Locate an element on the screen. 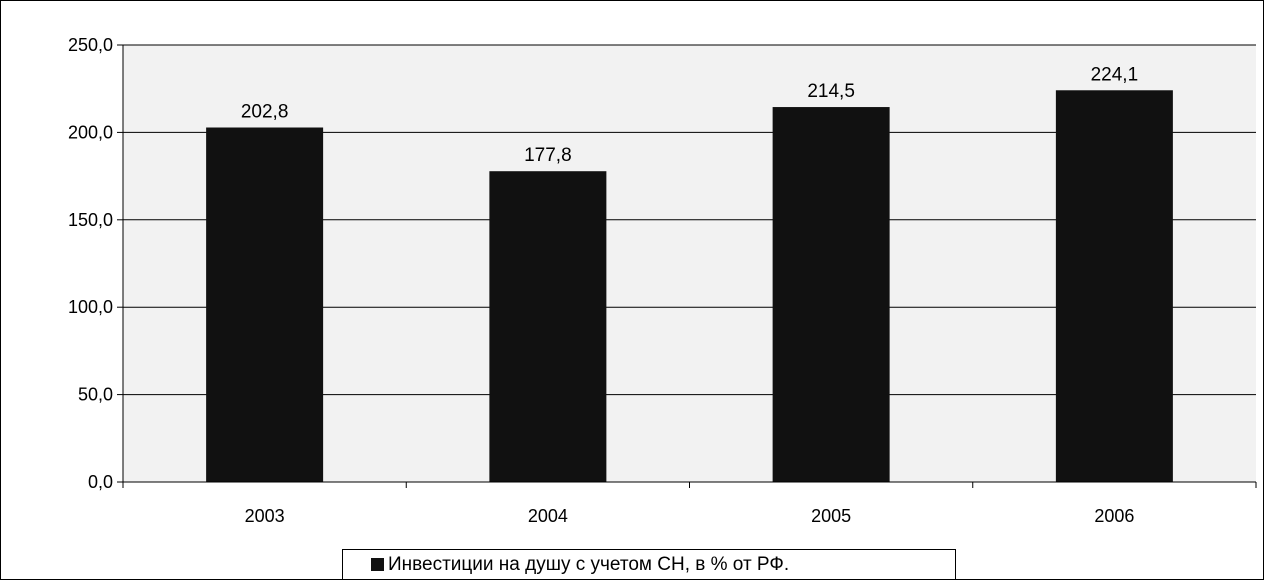  y-tick-label: 0,0 is located at coordinates (100, 482).